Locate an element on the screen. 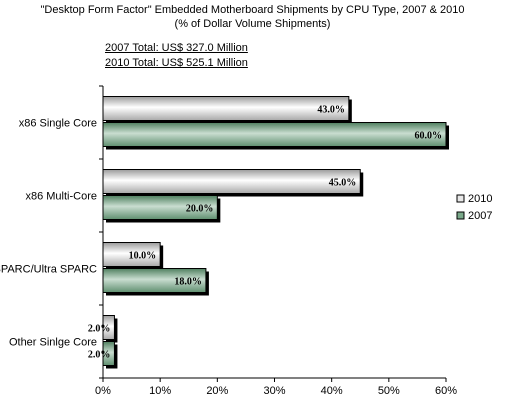  category-label-sparc-ultra-sparc: SPARC/Ultra SPARC is located at coordinates (48, 270).